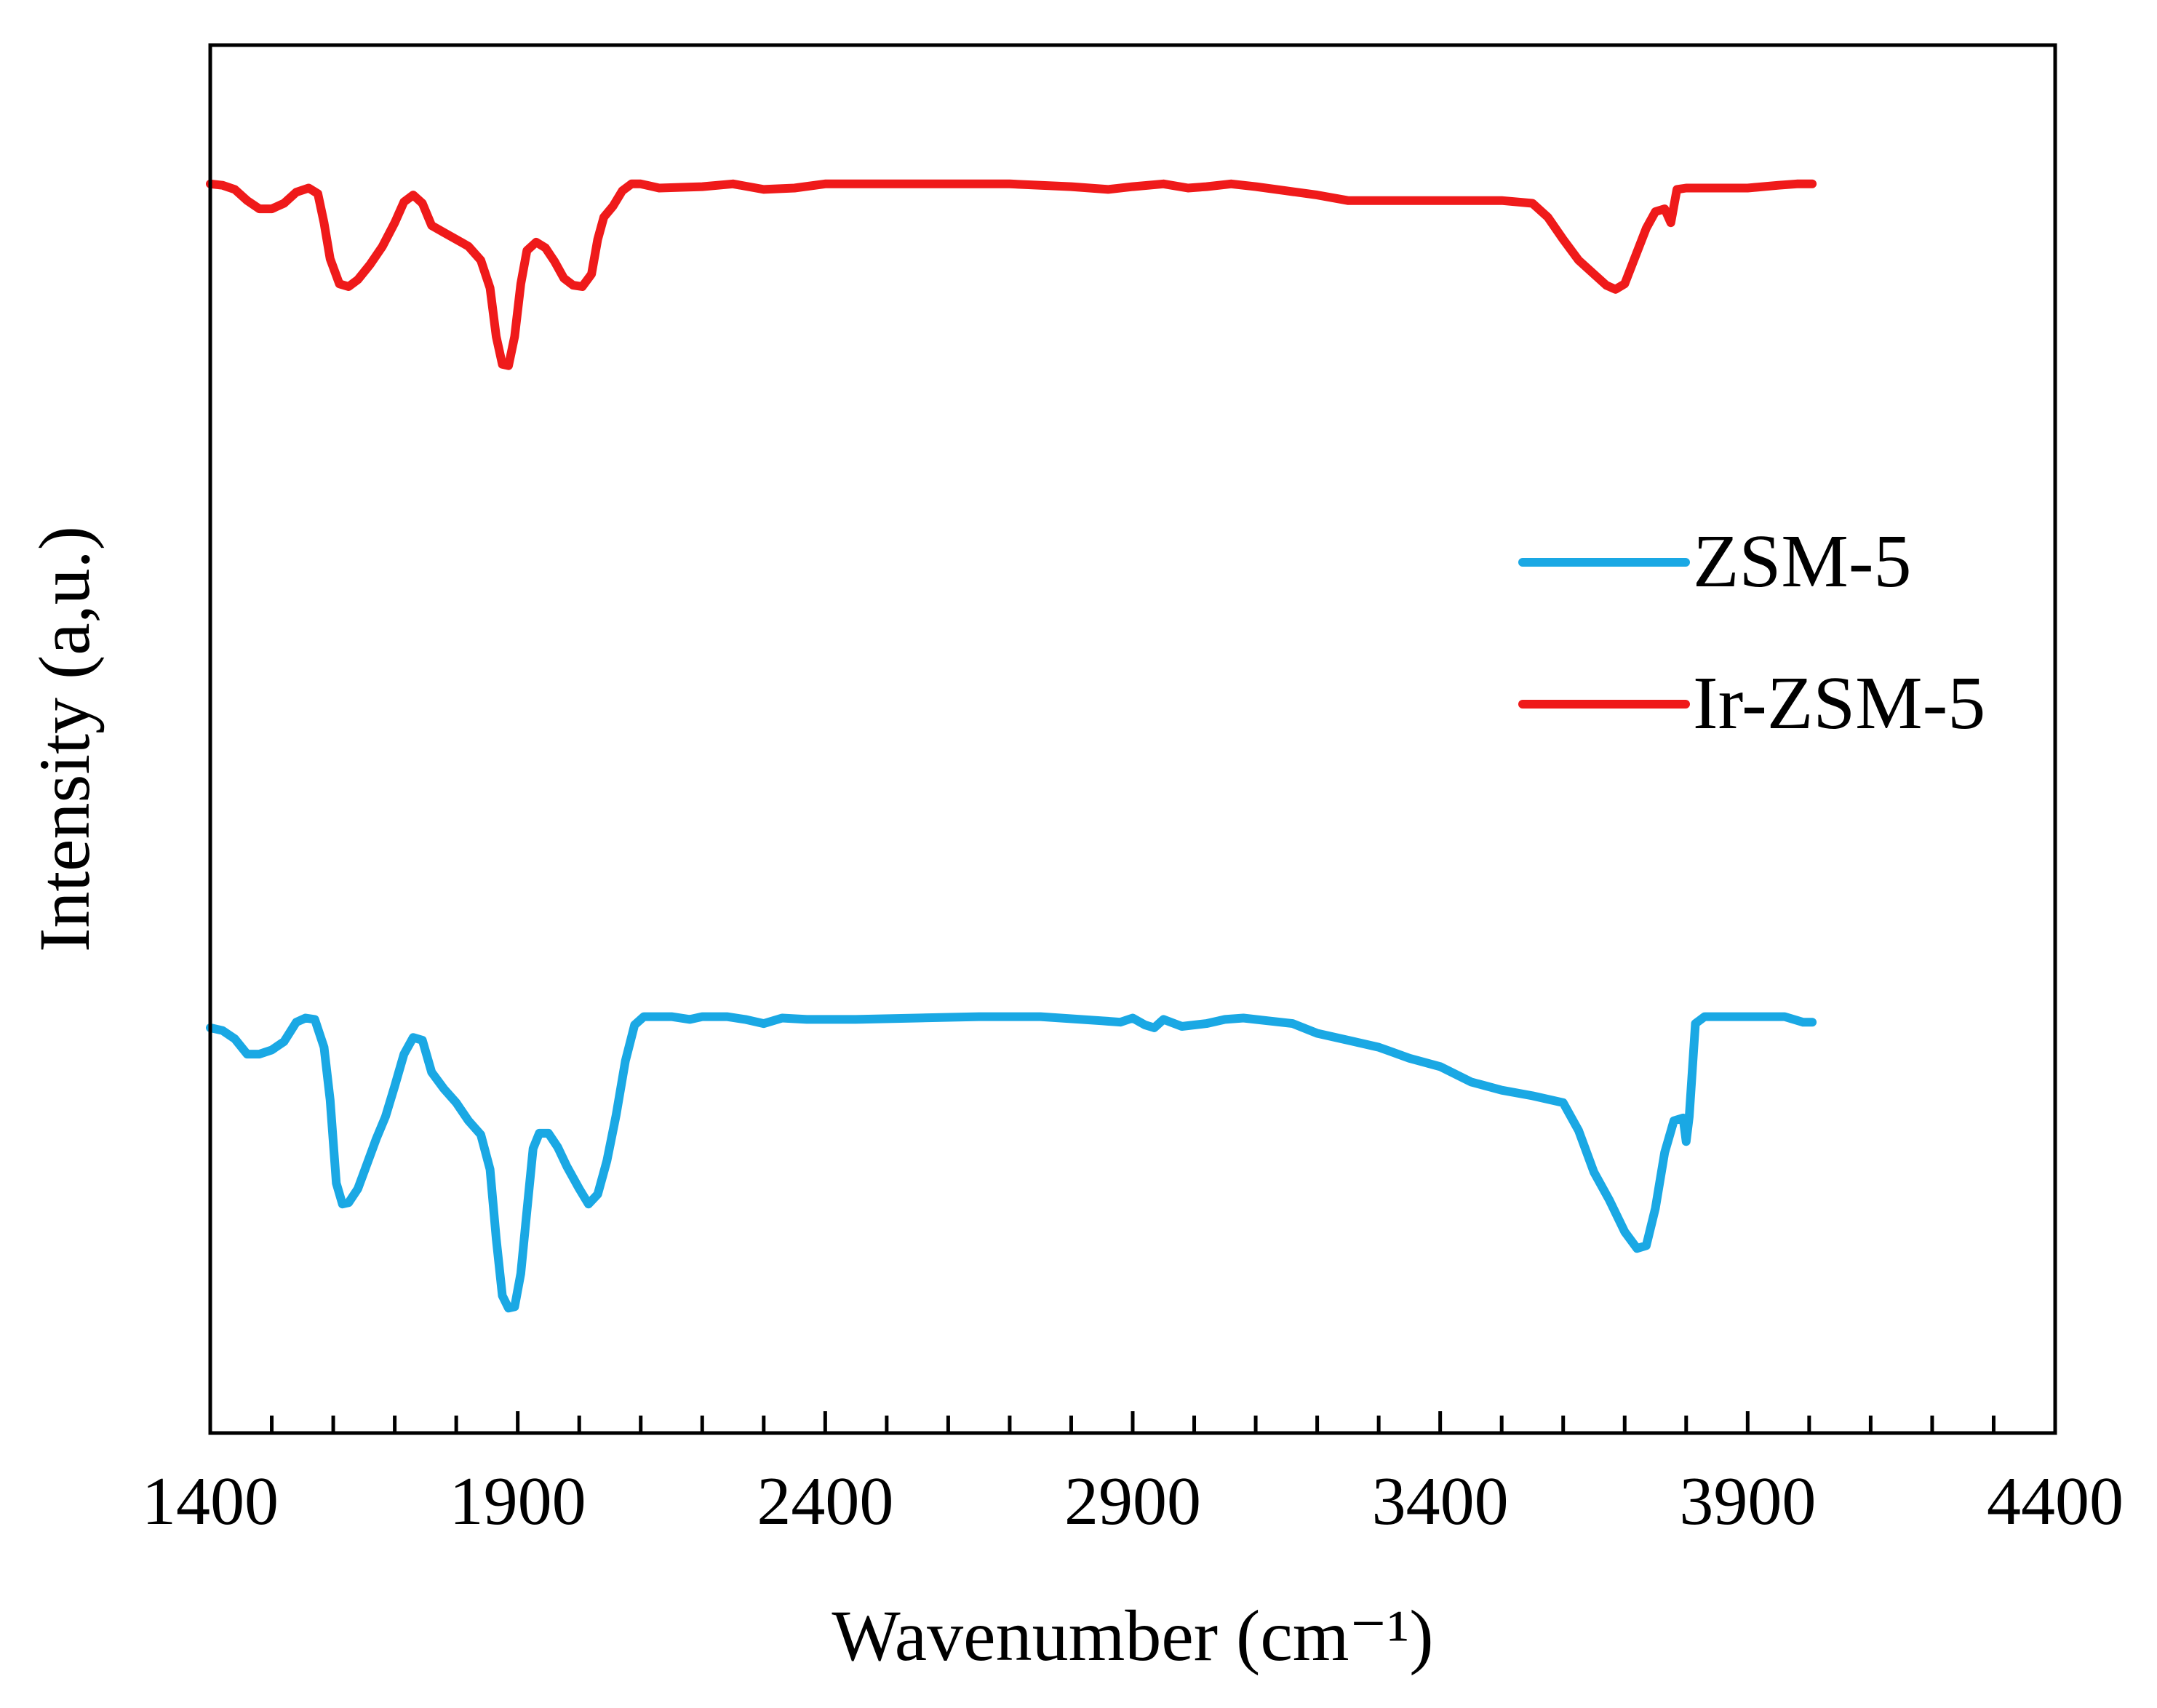 The width and height of the screenshot is (2157, 1708). I want to click on x-tick-label-2400: 2400, so click(825, 1501).